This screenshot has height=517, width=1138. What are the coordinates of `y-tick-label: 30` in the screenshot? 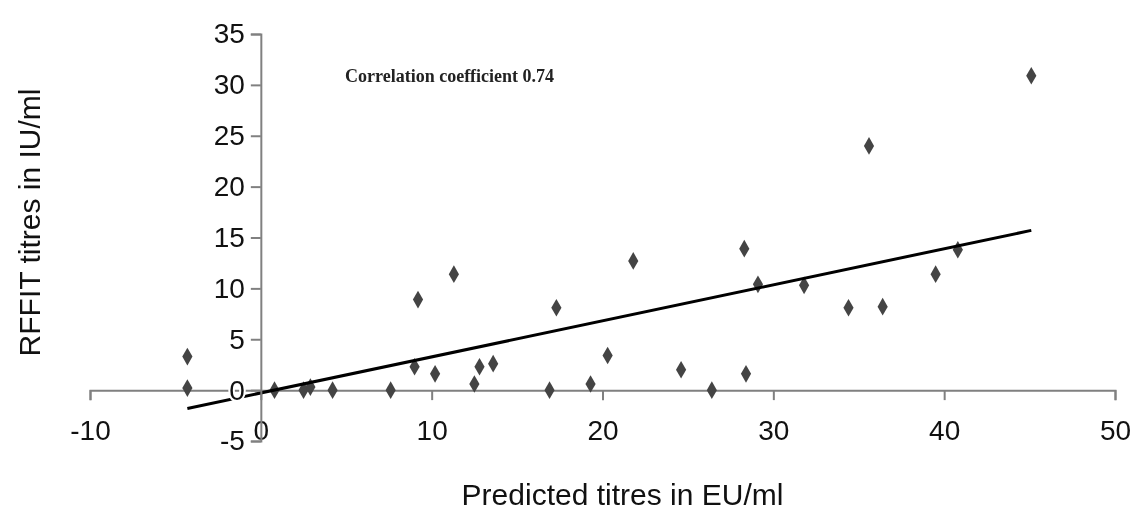 It's located at (229, 85).